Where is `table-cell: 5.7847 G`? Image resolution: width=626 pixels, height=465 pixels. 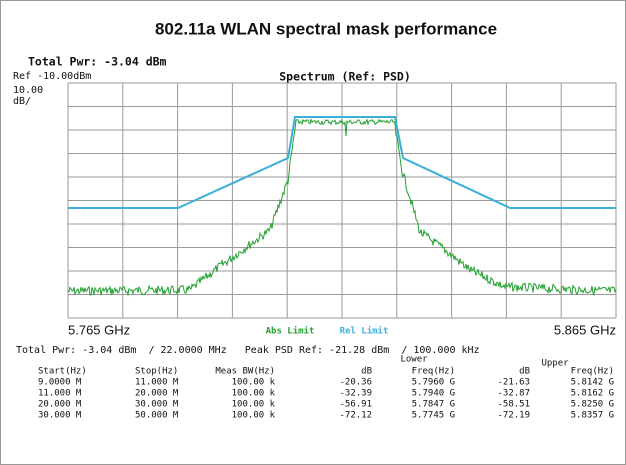 table-cell: 5.7847 G is located at coordinates (433, 405).